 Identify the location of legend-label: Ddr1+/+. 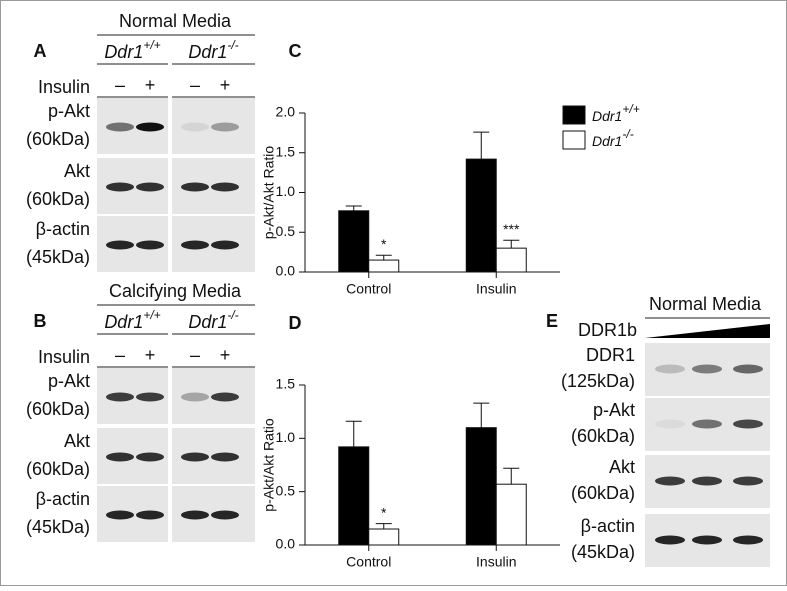
(616, 113).